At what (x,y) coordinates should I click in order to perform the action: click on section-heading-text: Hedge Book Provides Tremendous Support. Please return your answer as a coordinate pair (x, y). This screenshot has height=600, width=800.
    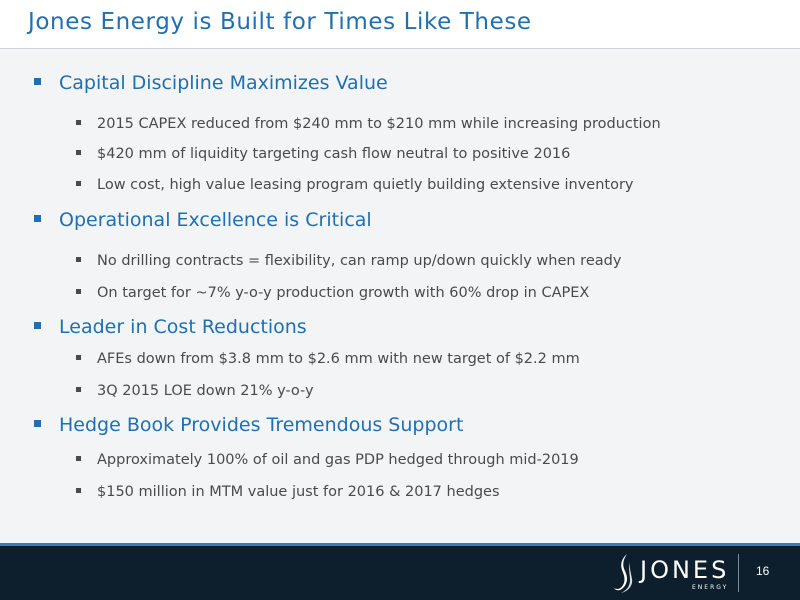
    Looking at the image, I should click on (261, 425).